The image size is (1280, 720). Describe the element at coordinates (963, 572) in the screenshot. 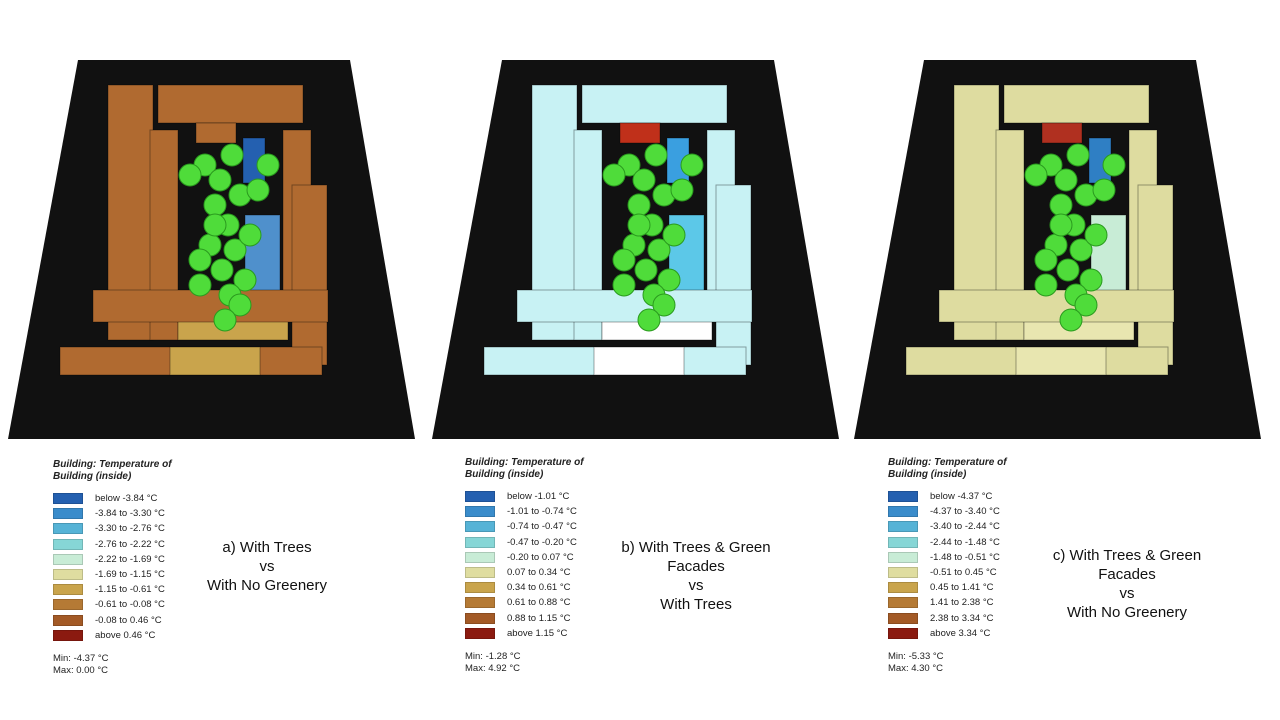

I see `legend-item: -0.51 to 0.45 °C` at that location.